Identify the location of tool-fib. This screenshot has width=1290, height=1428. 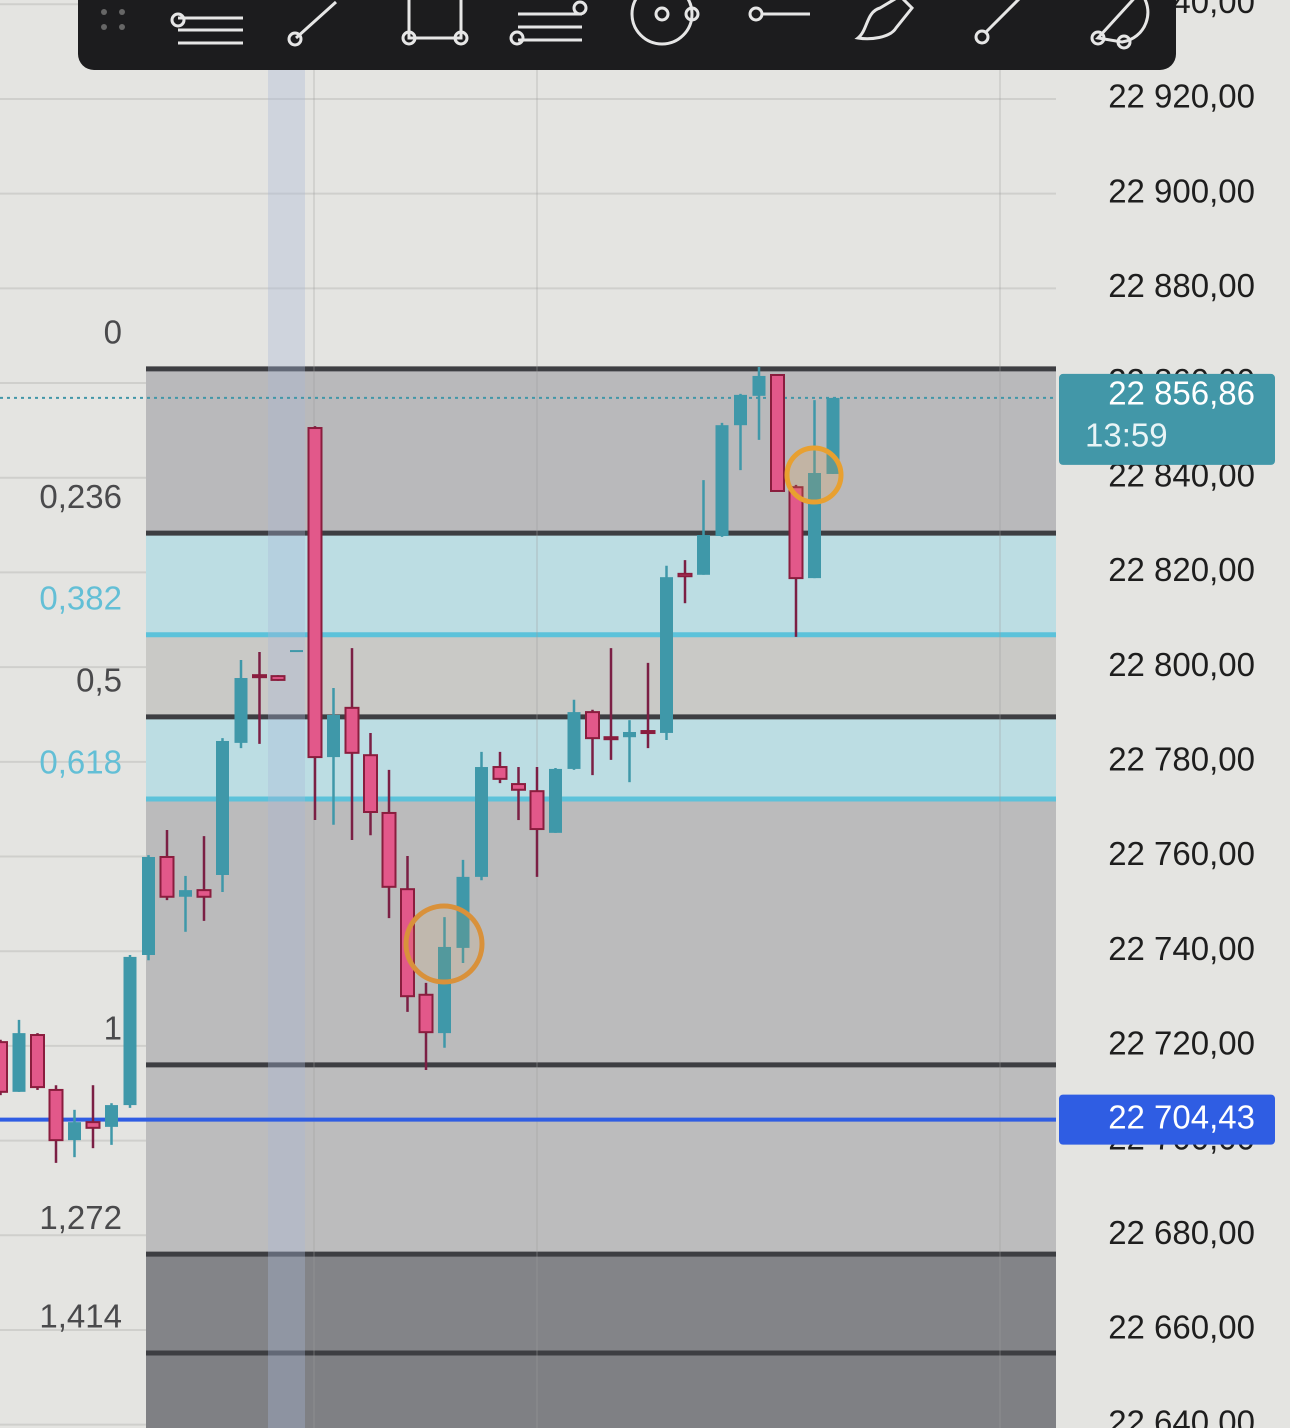
(206, 28).